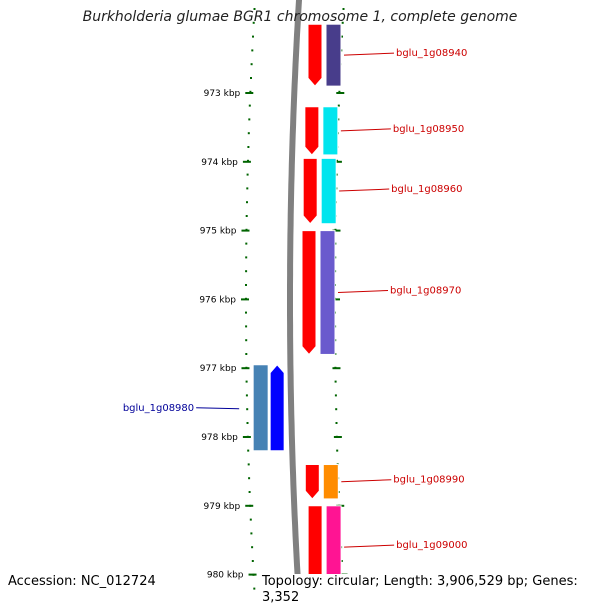 This screenshot has width=600, height=606. I want to click on accession-text: Accession: NC_012724, so click(82, 582).